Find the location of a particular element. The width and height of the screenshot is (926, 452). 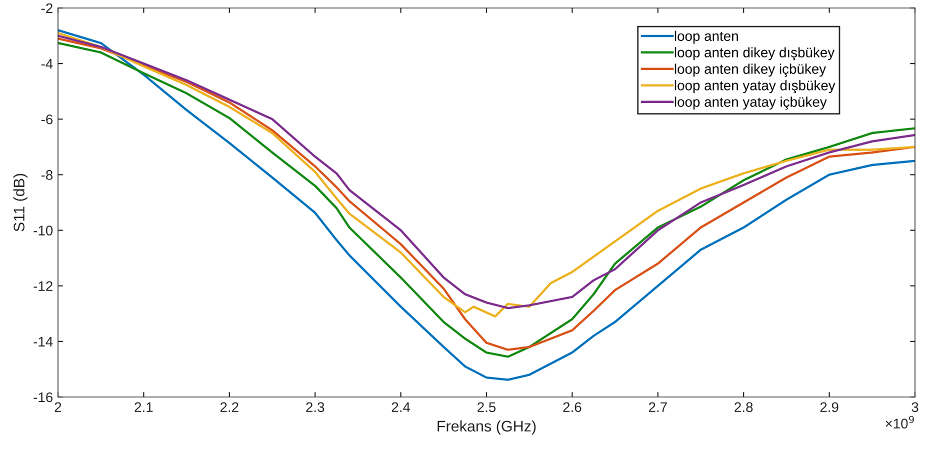

y-tick-label: -2 is located at coordinates (46, 8).